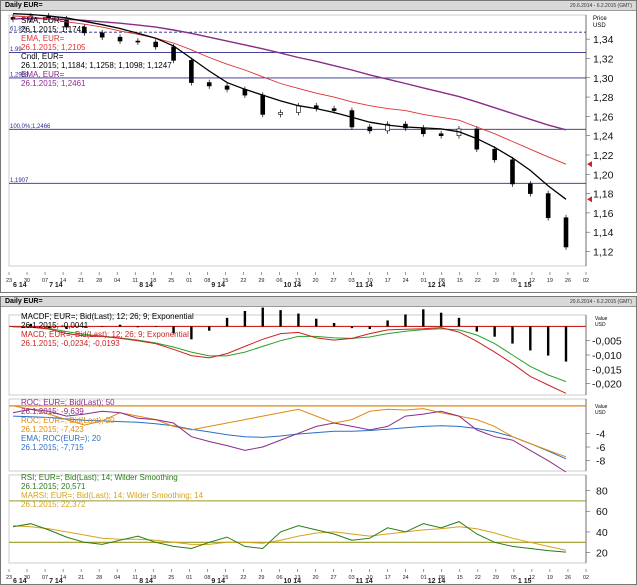  I want to click on roc-y-tick-label: -8, so click(600, 462).